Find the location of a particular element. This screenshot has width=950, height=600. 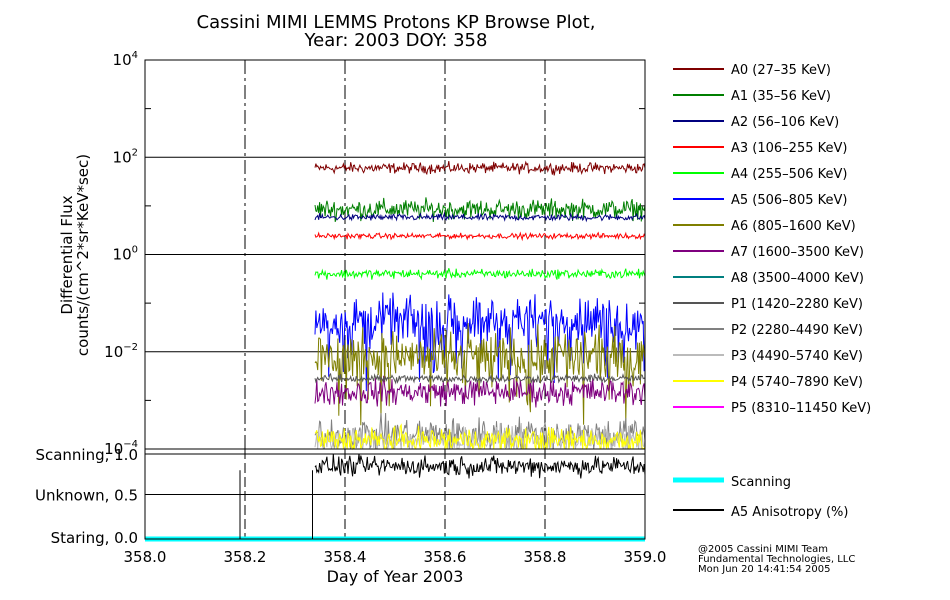

legend-bottom: Scanning A5 Anisotropy (%) is located at coordinates (760, 497).